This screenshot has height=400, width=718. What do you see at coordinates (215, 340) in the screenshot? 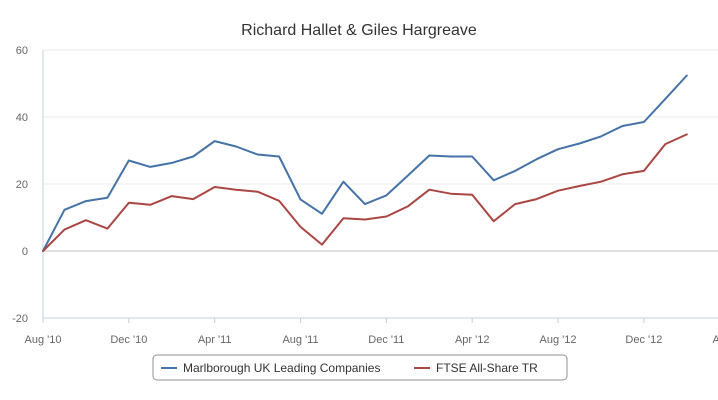
I see `x-tick-label: Apr '11` at bounding box center [215, 340].